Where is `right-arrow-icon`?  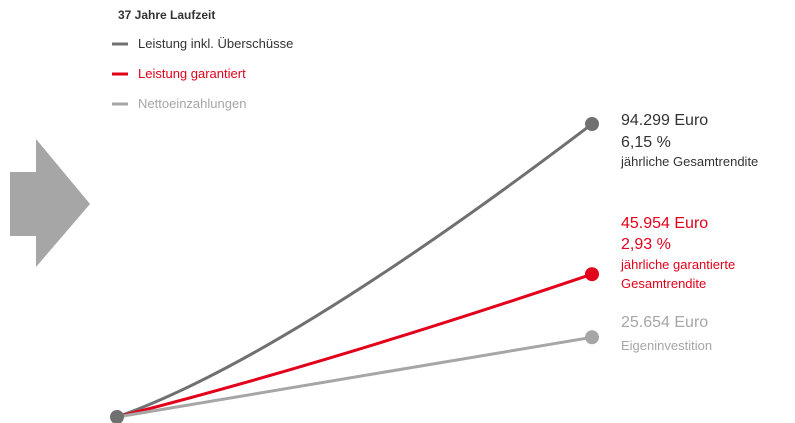 right-arrow-icon is located at coordinates (50, 203).